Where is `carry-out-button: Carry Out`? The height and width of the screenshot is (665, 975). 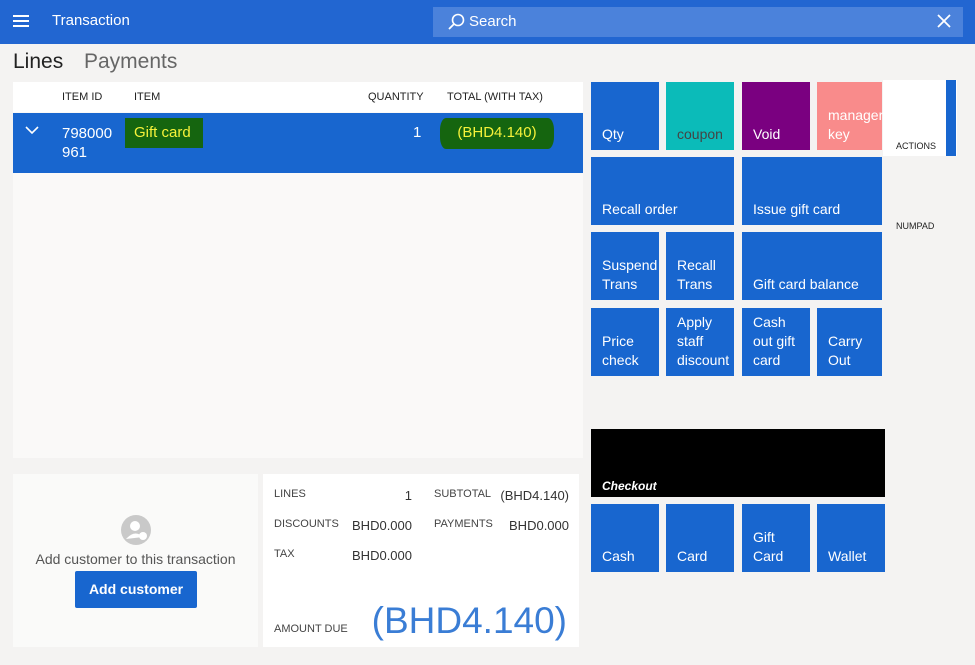
carry-out-button: Carry Out is located at coordinates (849, 342).